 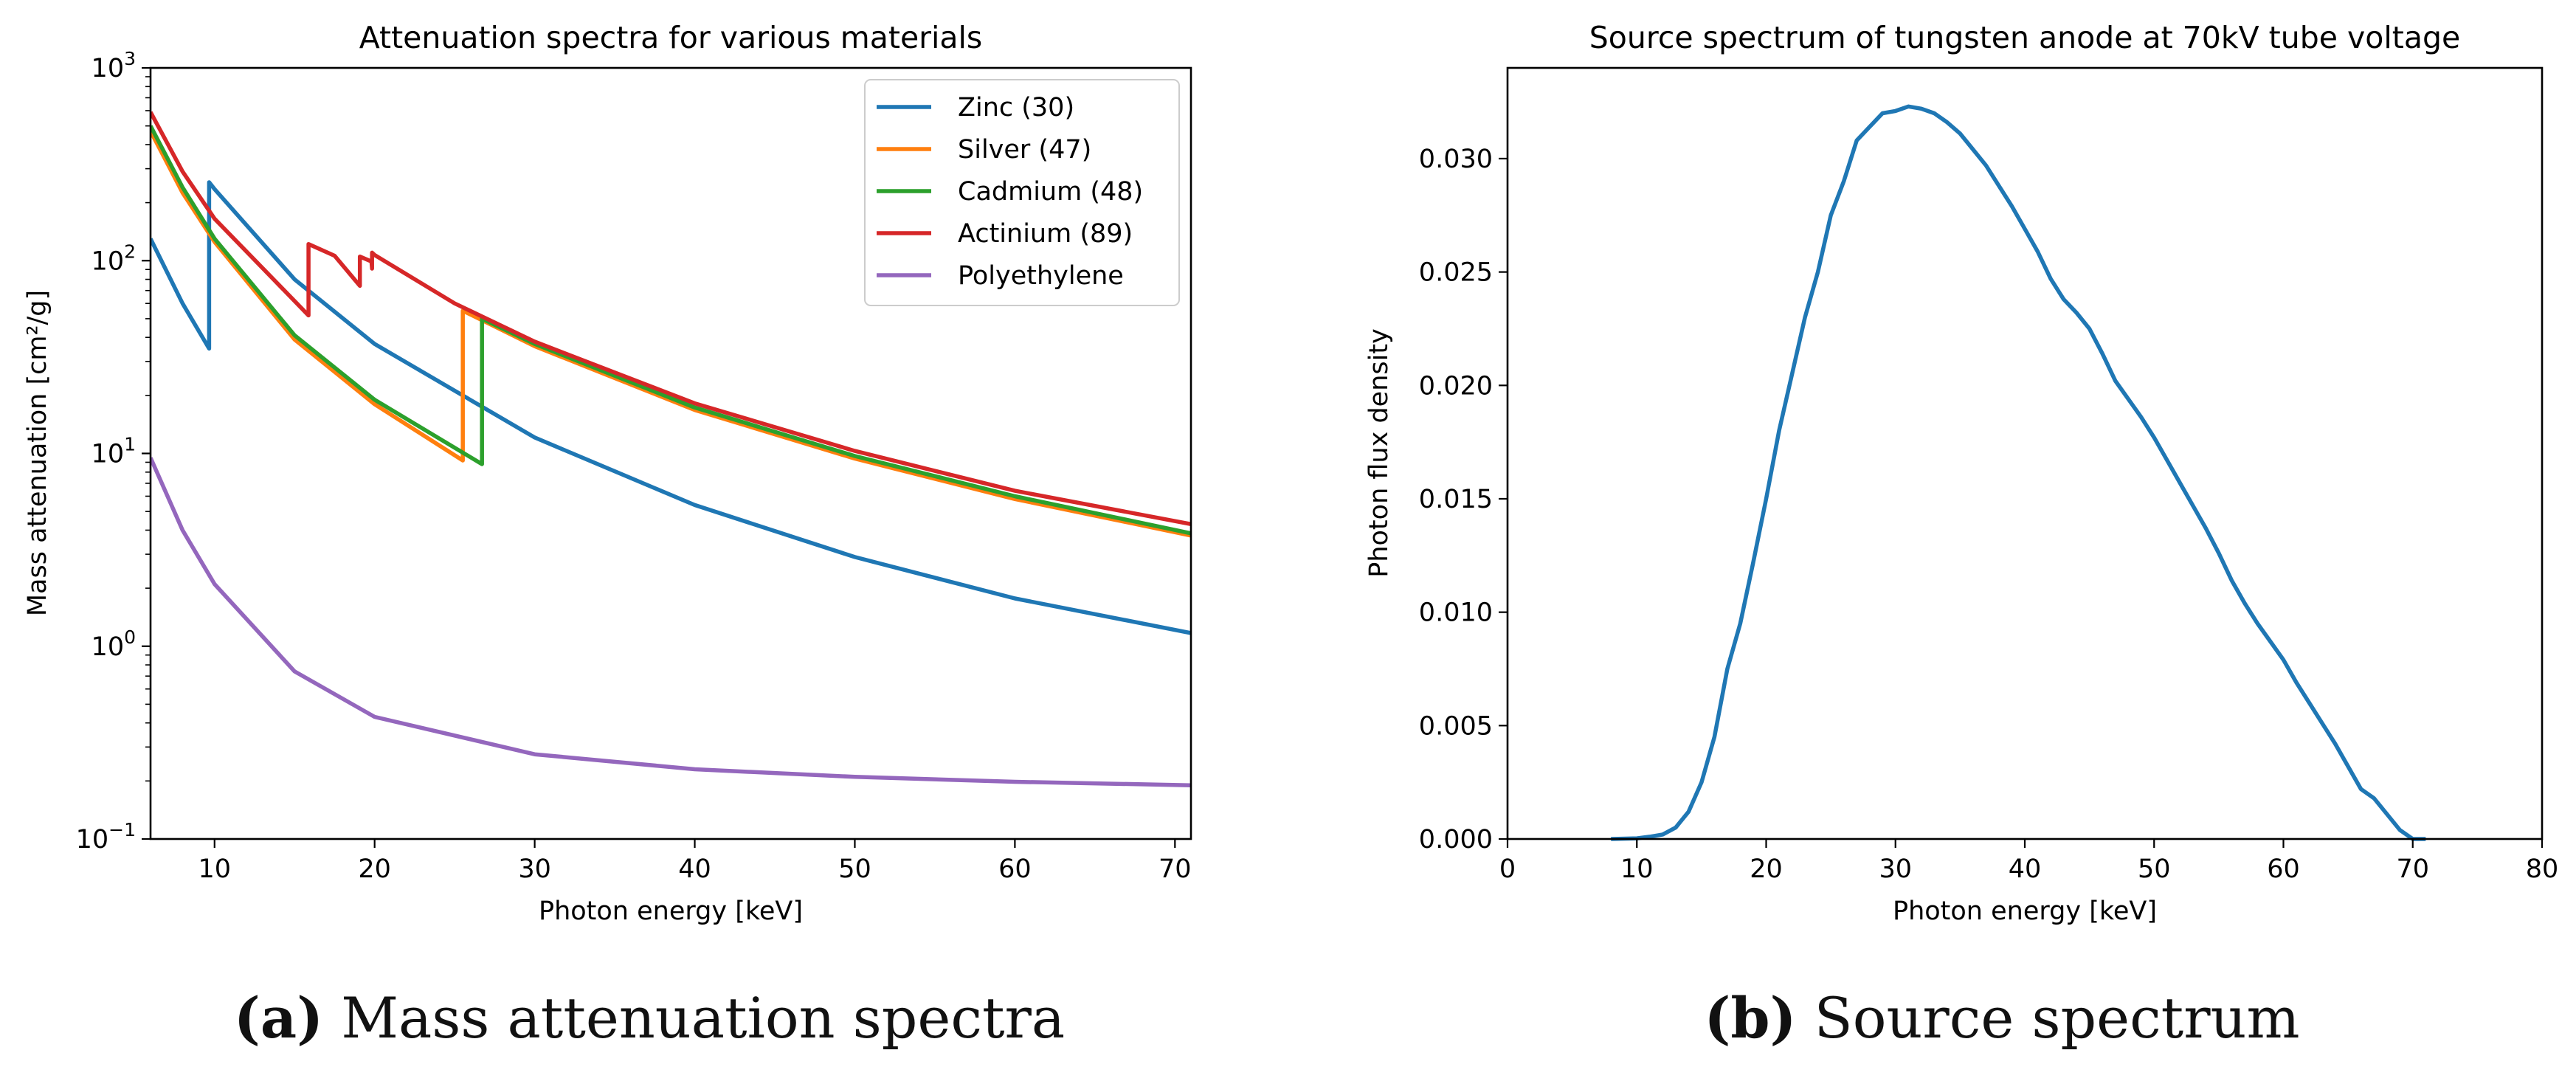 I want to click on spectrum-xtick-label: 20, so click(x=1767, y=869).